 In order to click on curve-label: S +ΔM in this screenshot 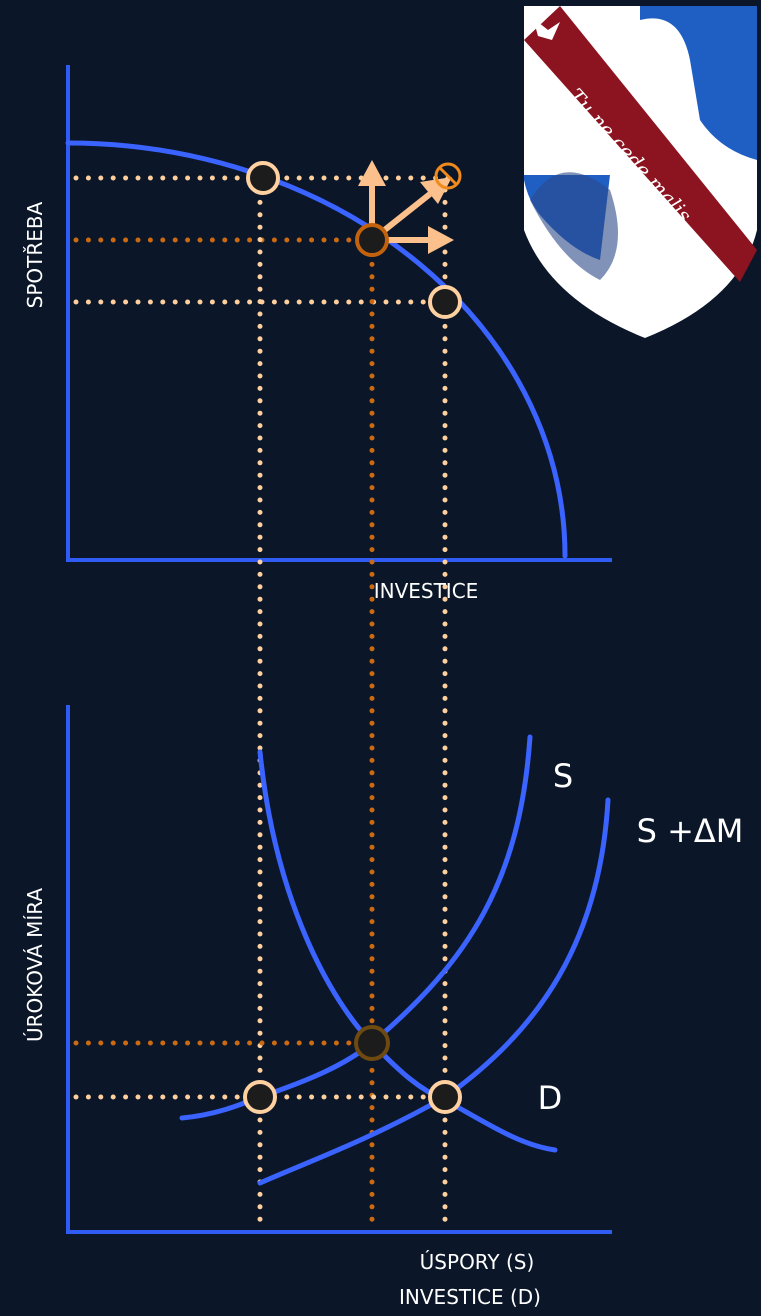, I will do `click(690, 831)`.